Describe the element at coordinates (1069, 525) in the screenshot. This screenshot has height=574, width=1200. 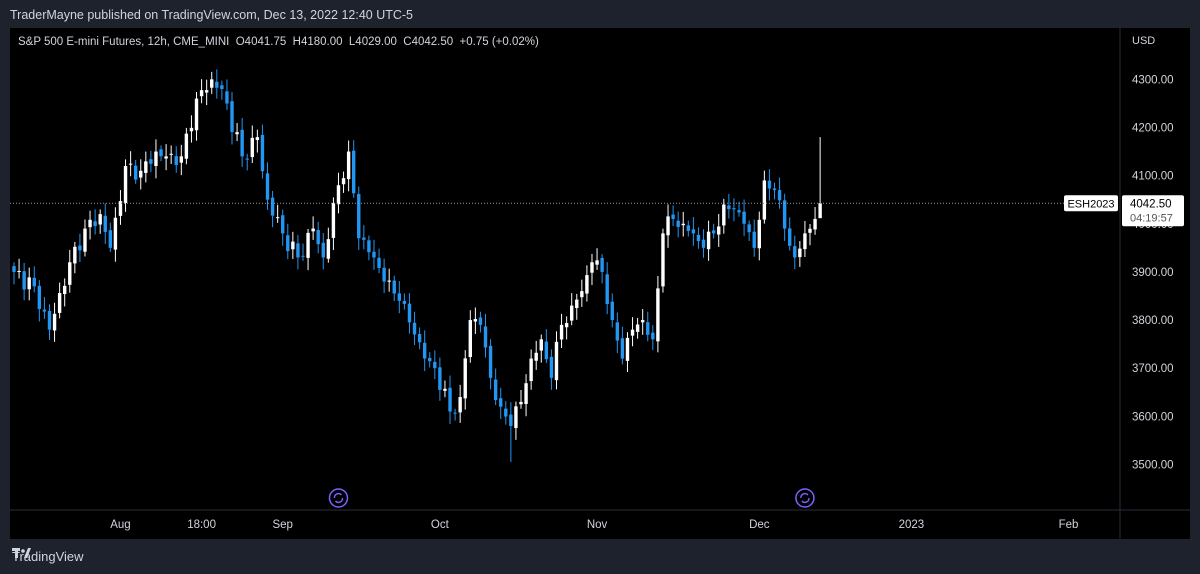
I see `x-tick-label: Feb` at that location.